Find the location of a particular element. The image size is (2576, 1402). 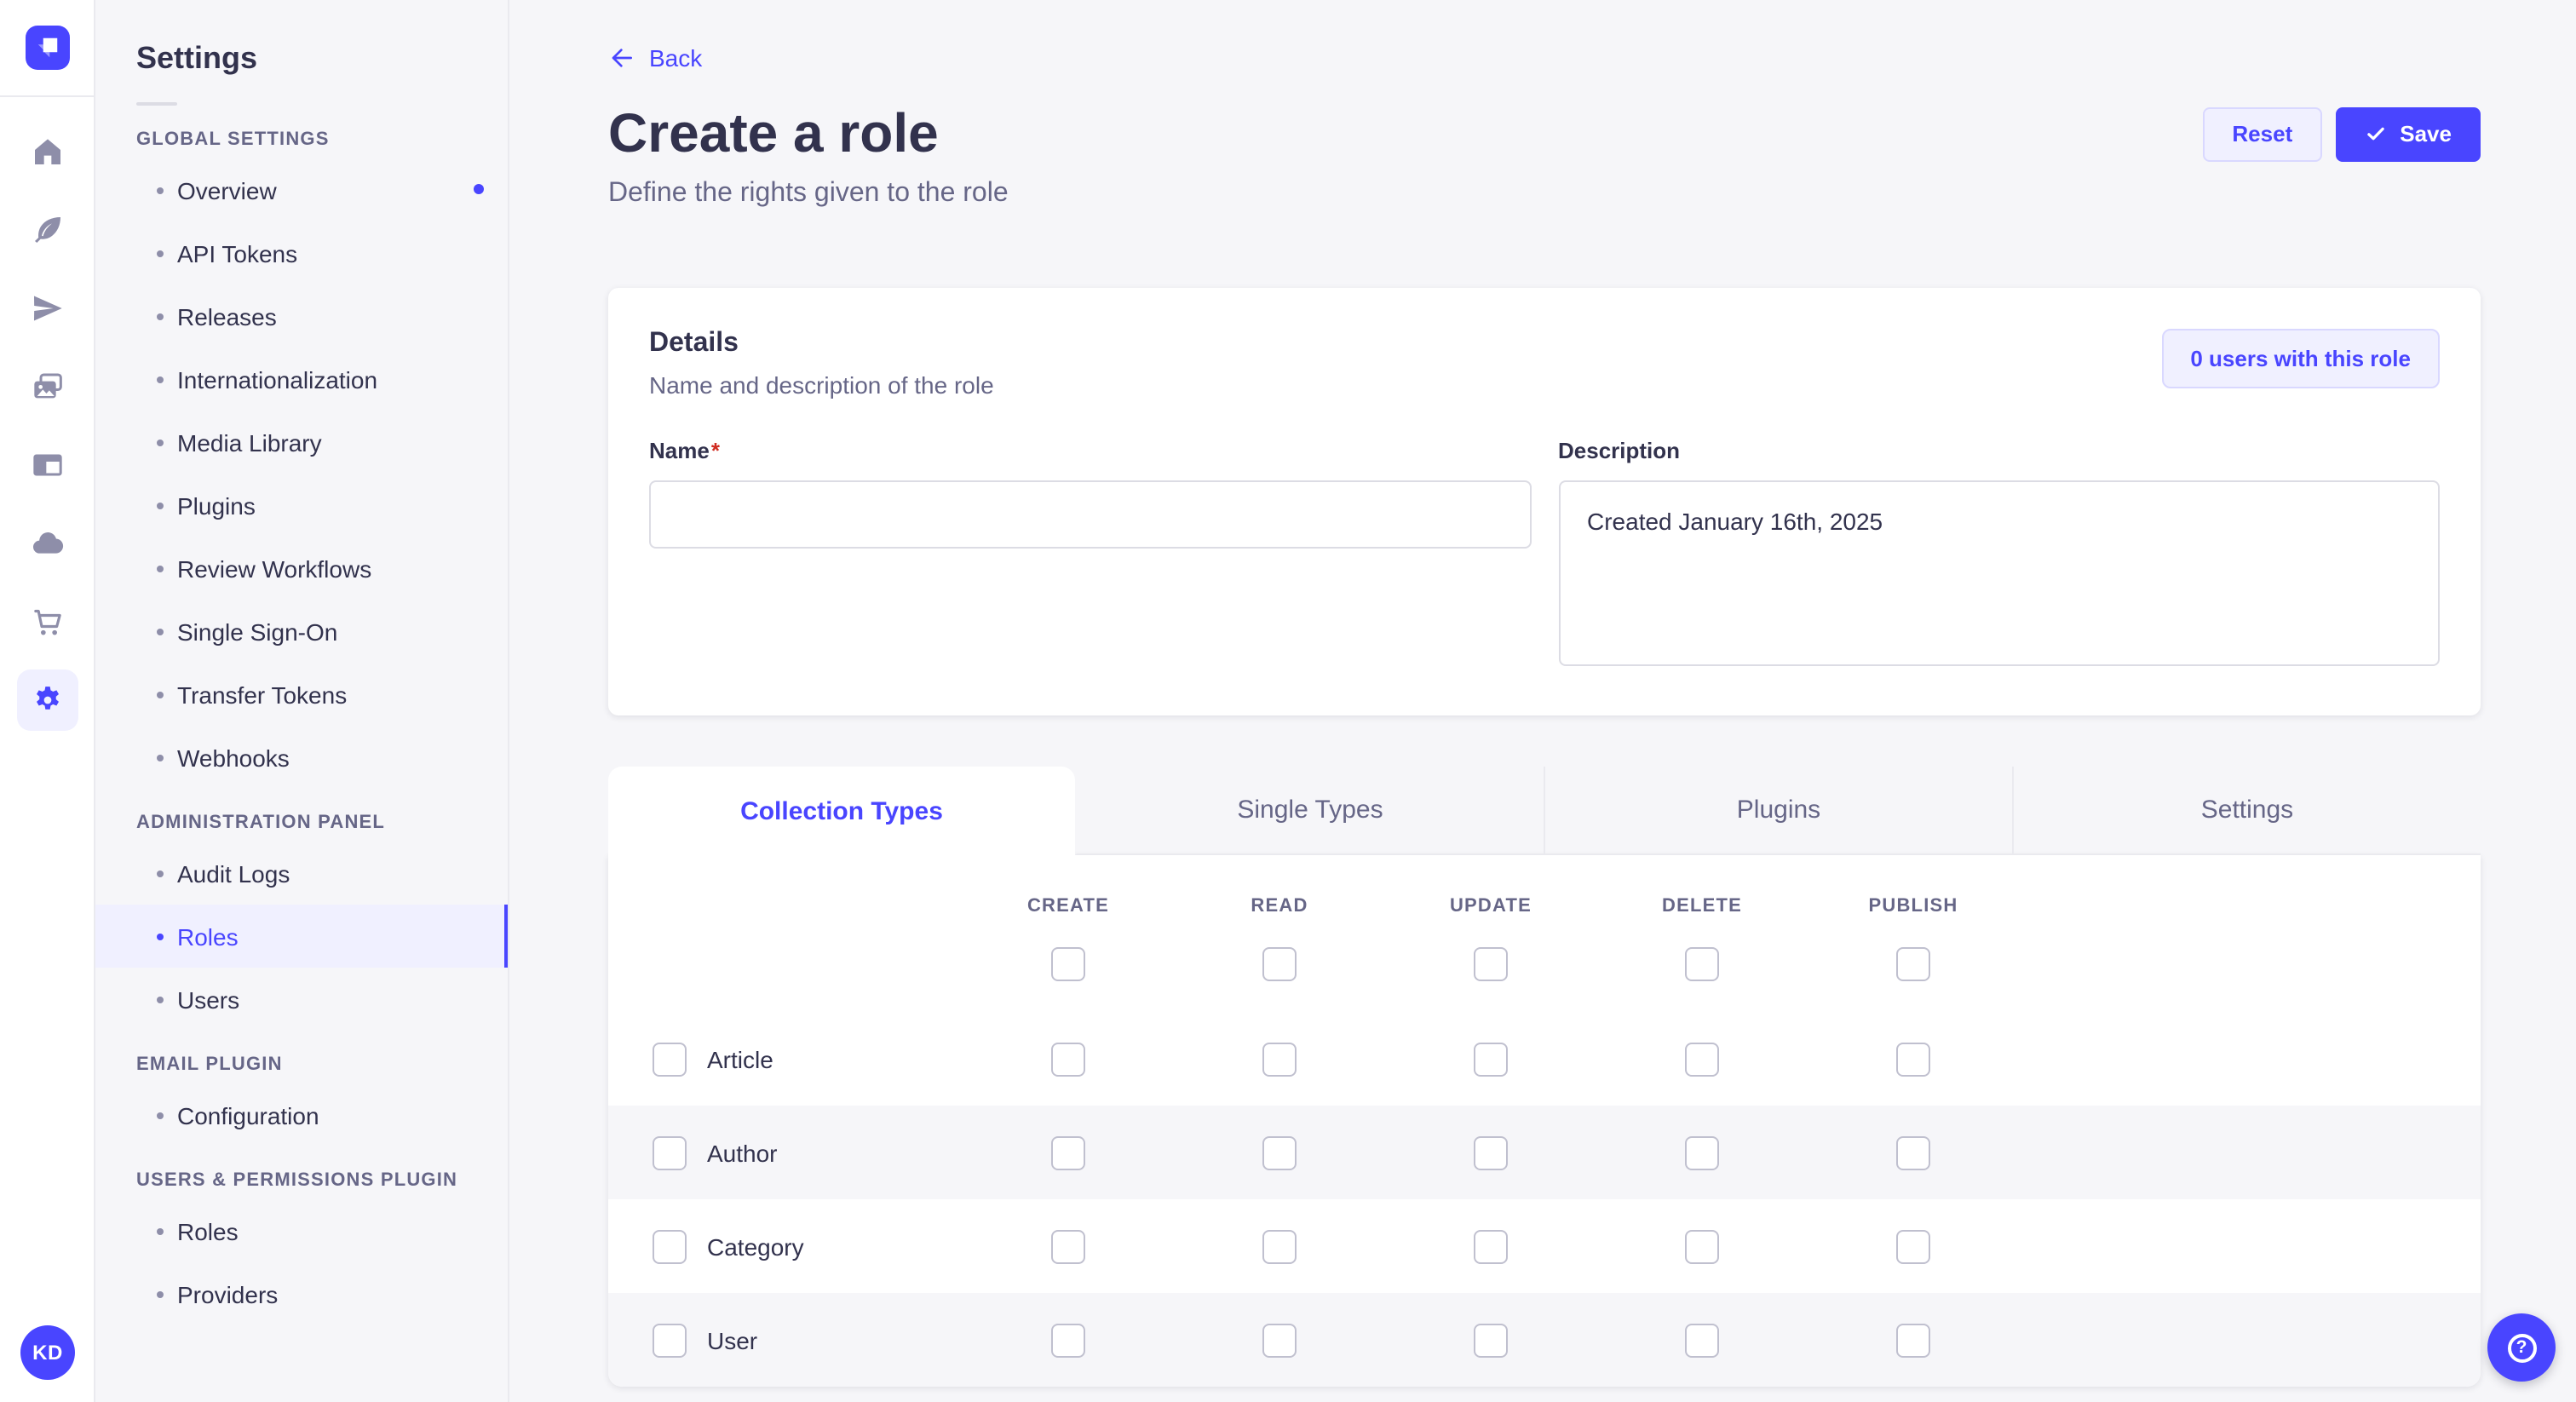

category-row-checkbox is located at coordinates (670, 1246).